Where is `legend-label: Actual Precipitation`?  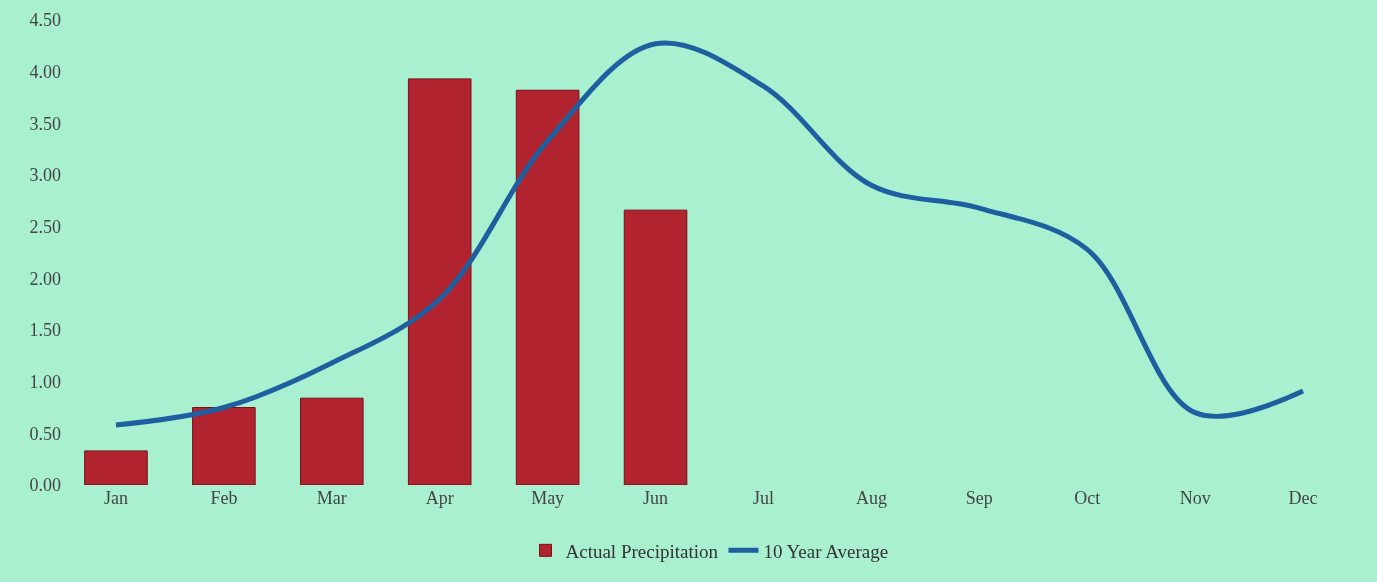 legend-label: Actual Precipitation is located at coordinates (642, 551).